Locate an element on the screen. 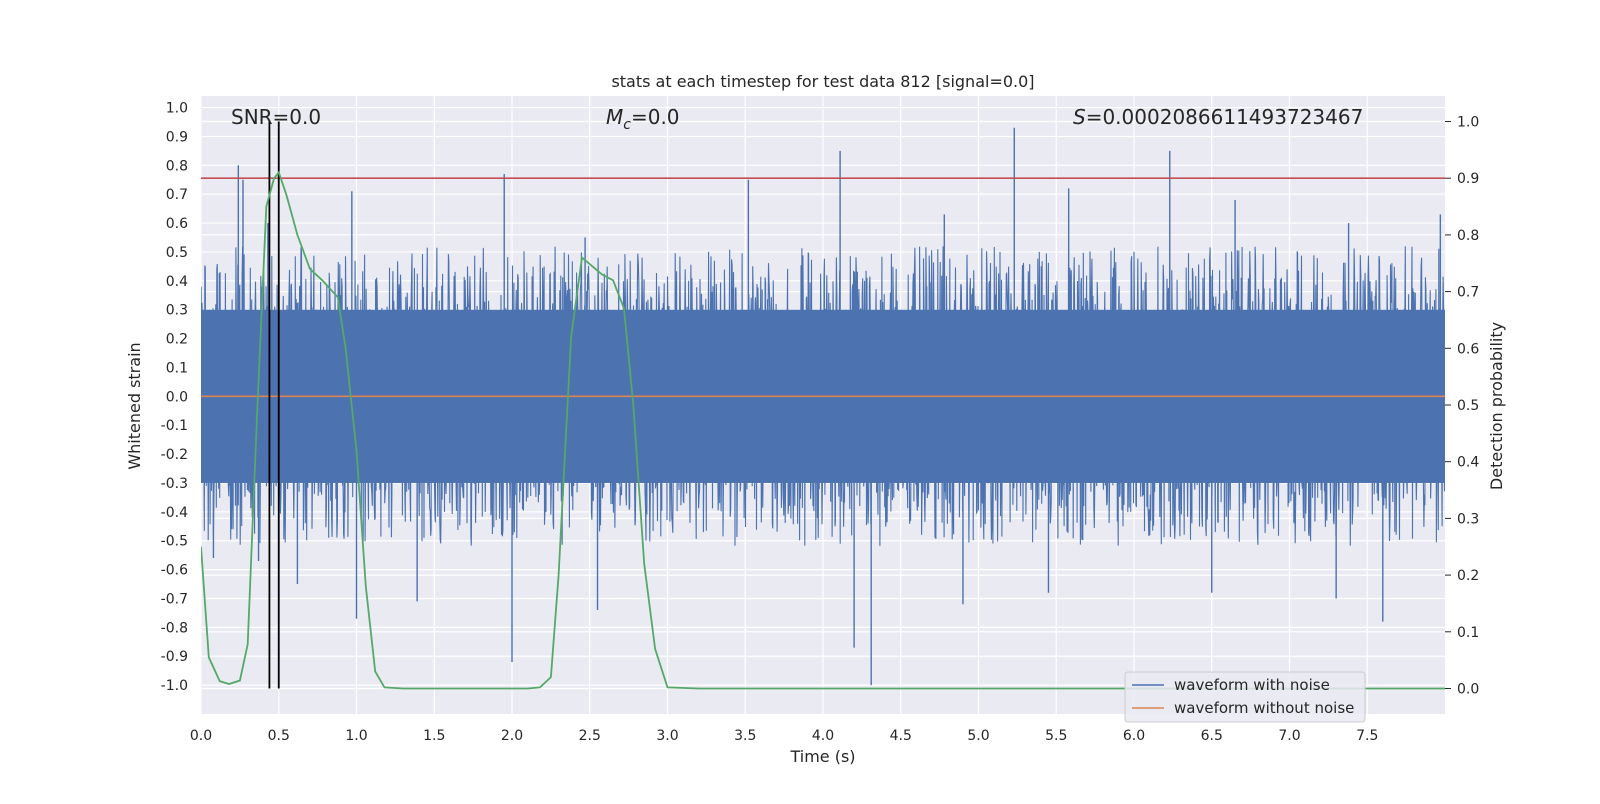 The height and width of the screenshot is (804, 1600). legend-label-clean: waveform without noise is located at coordinates (1264, 708).